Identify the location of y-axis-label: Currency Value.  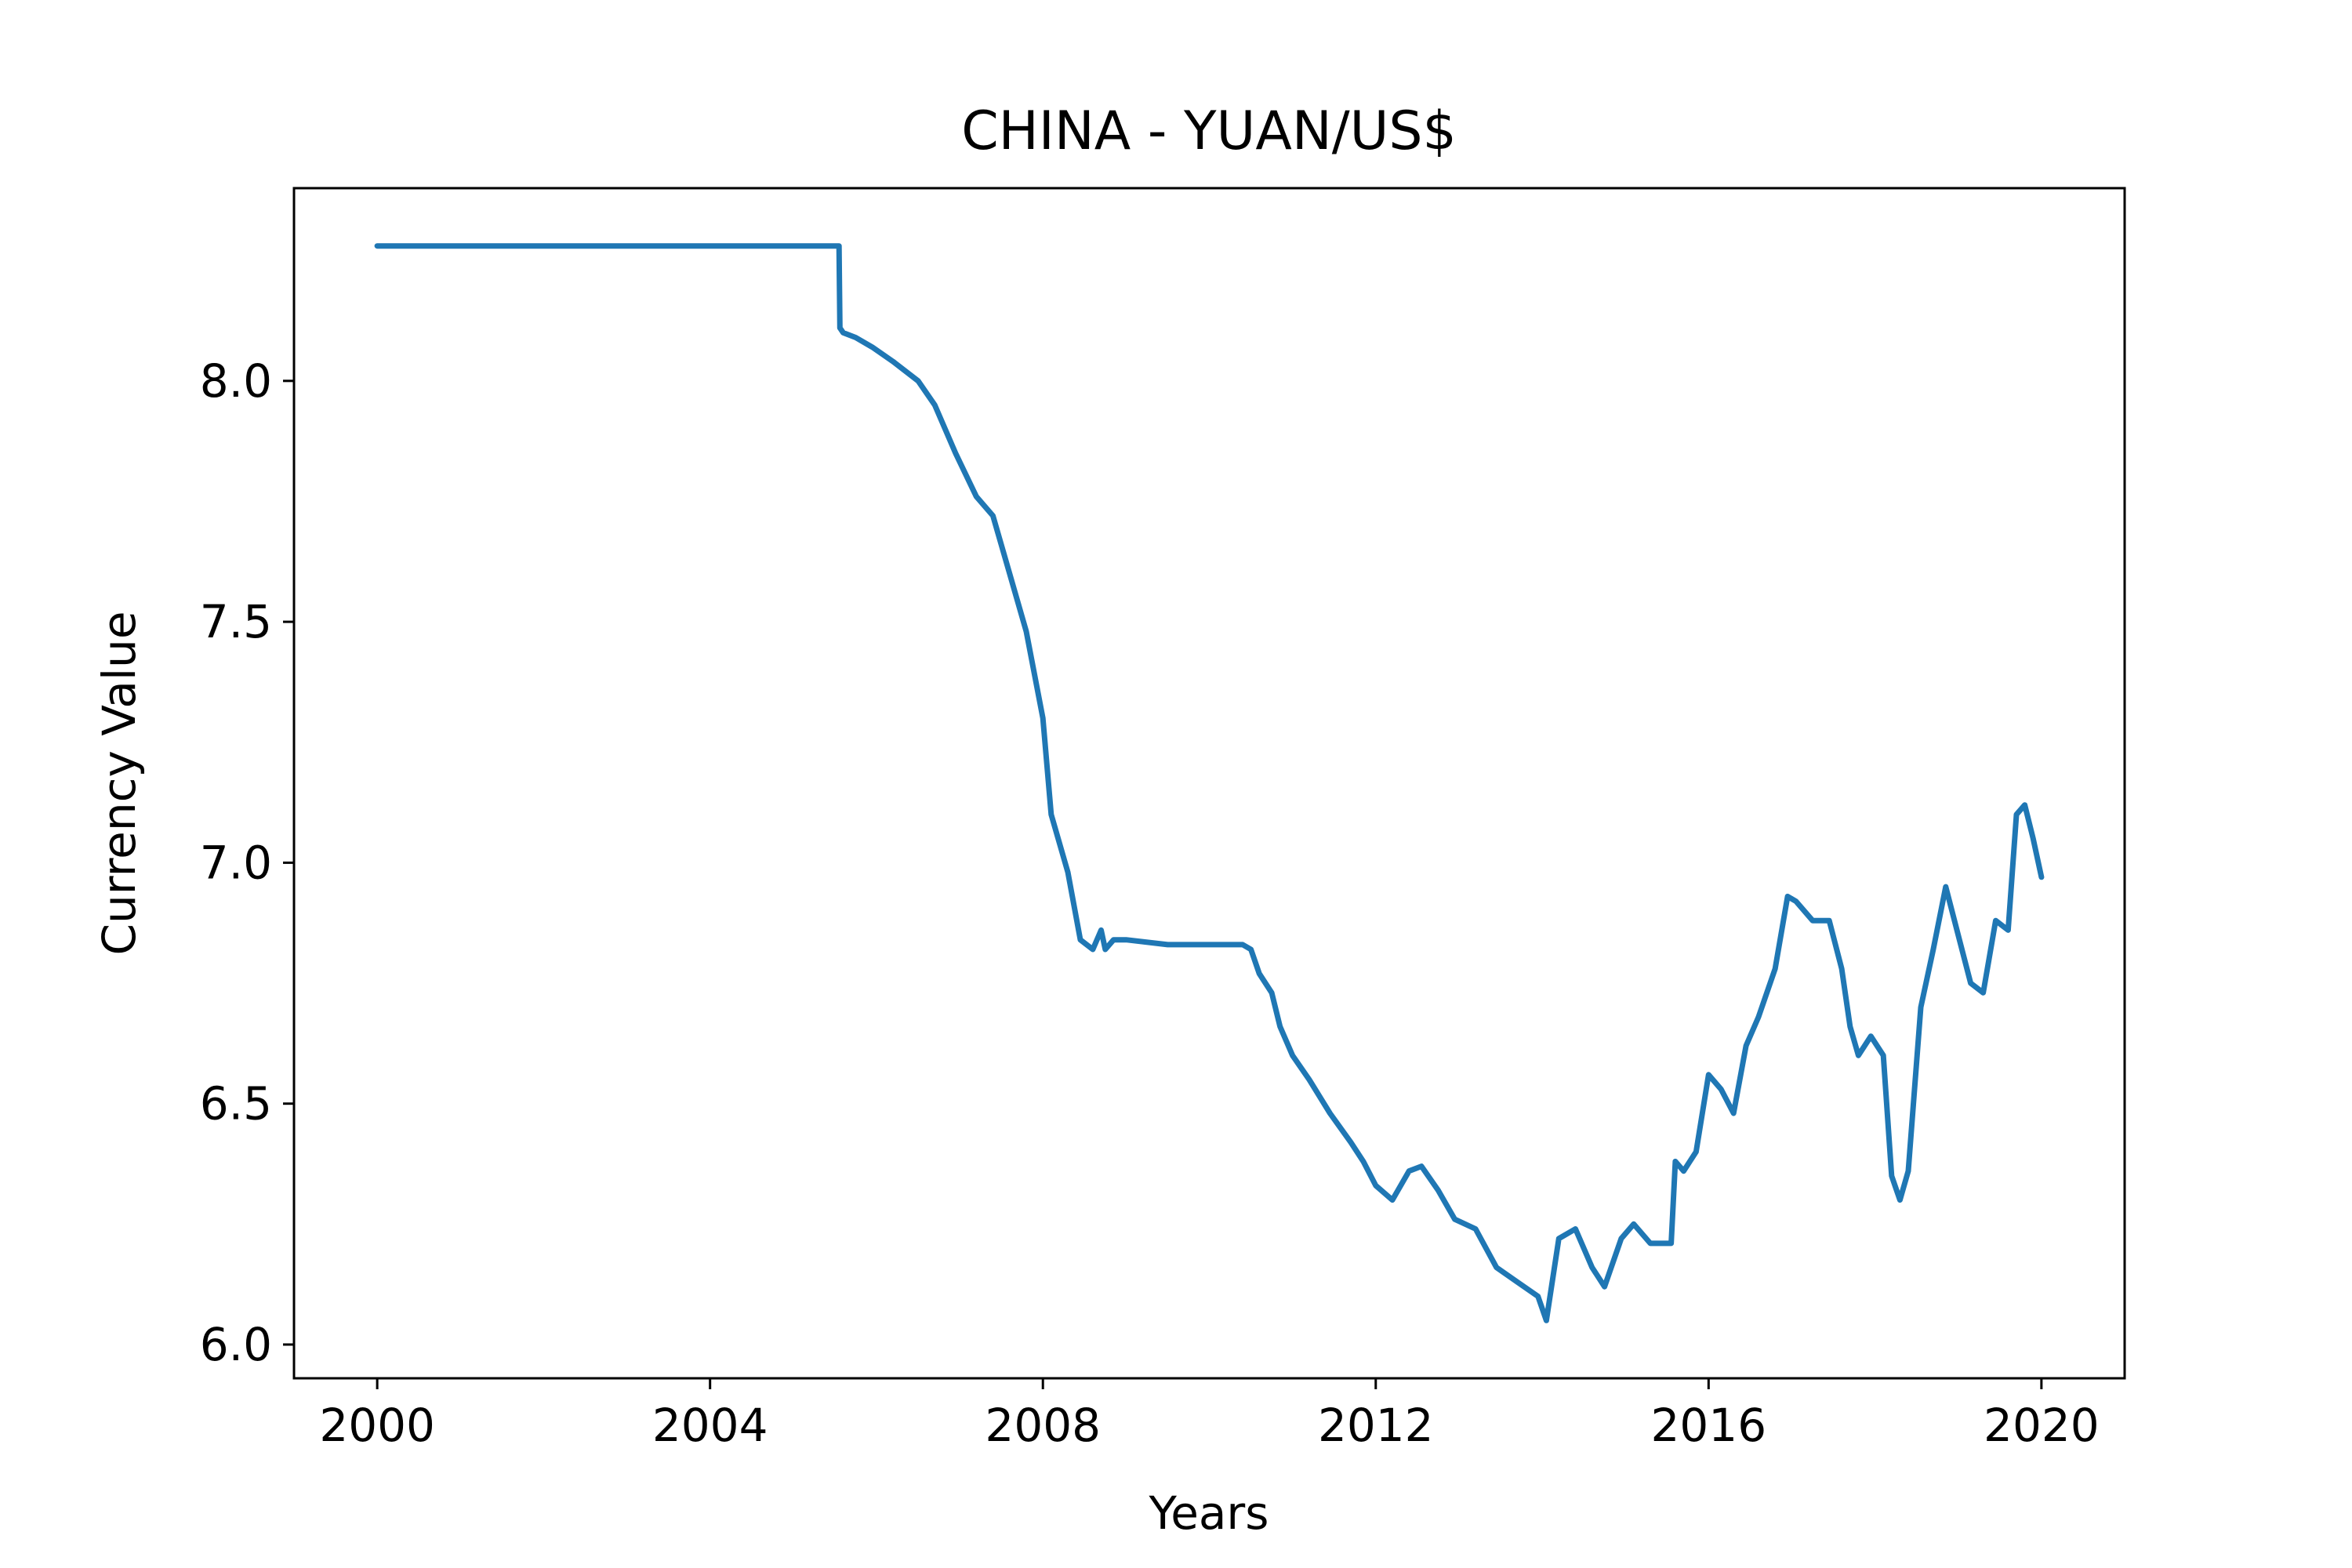
(119, 783).